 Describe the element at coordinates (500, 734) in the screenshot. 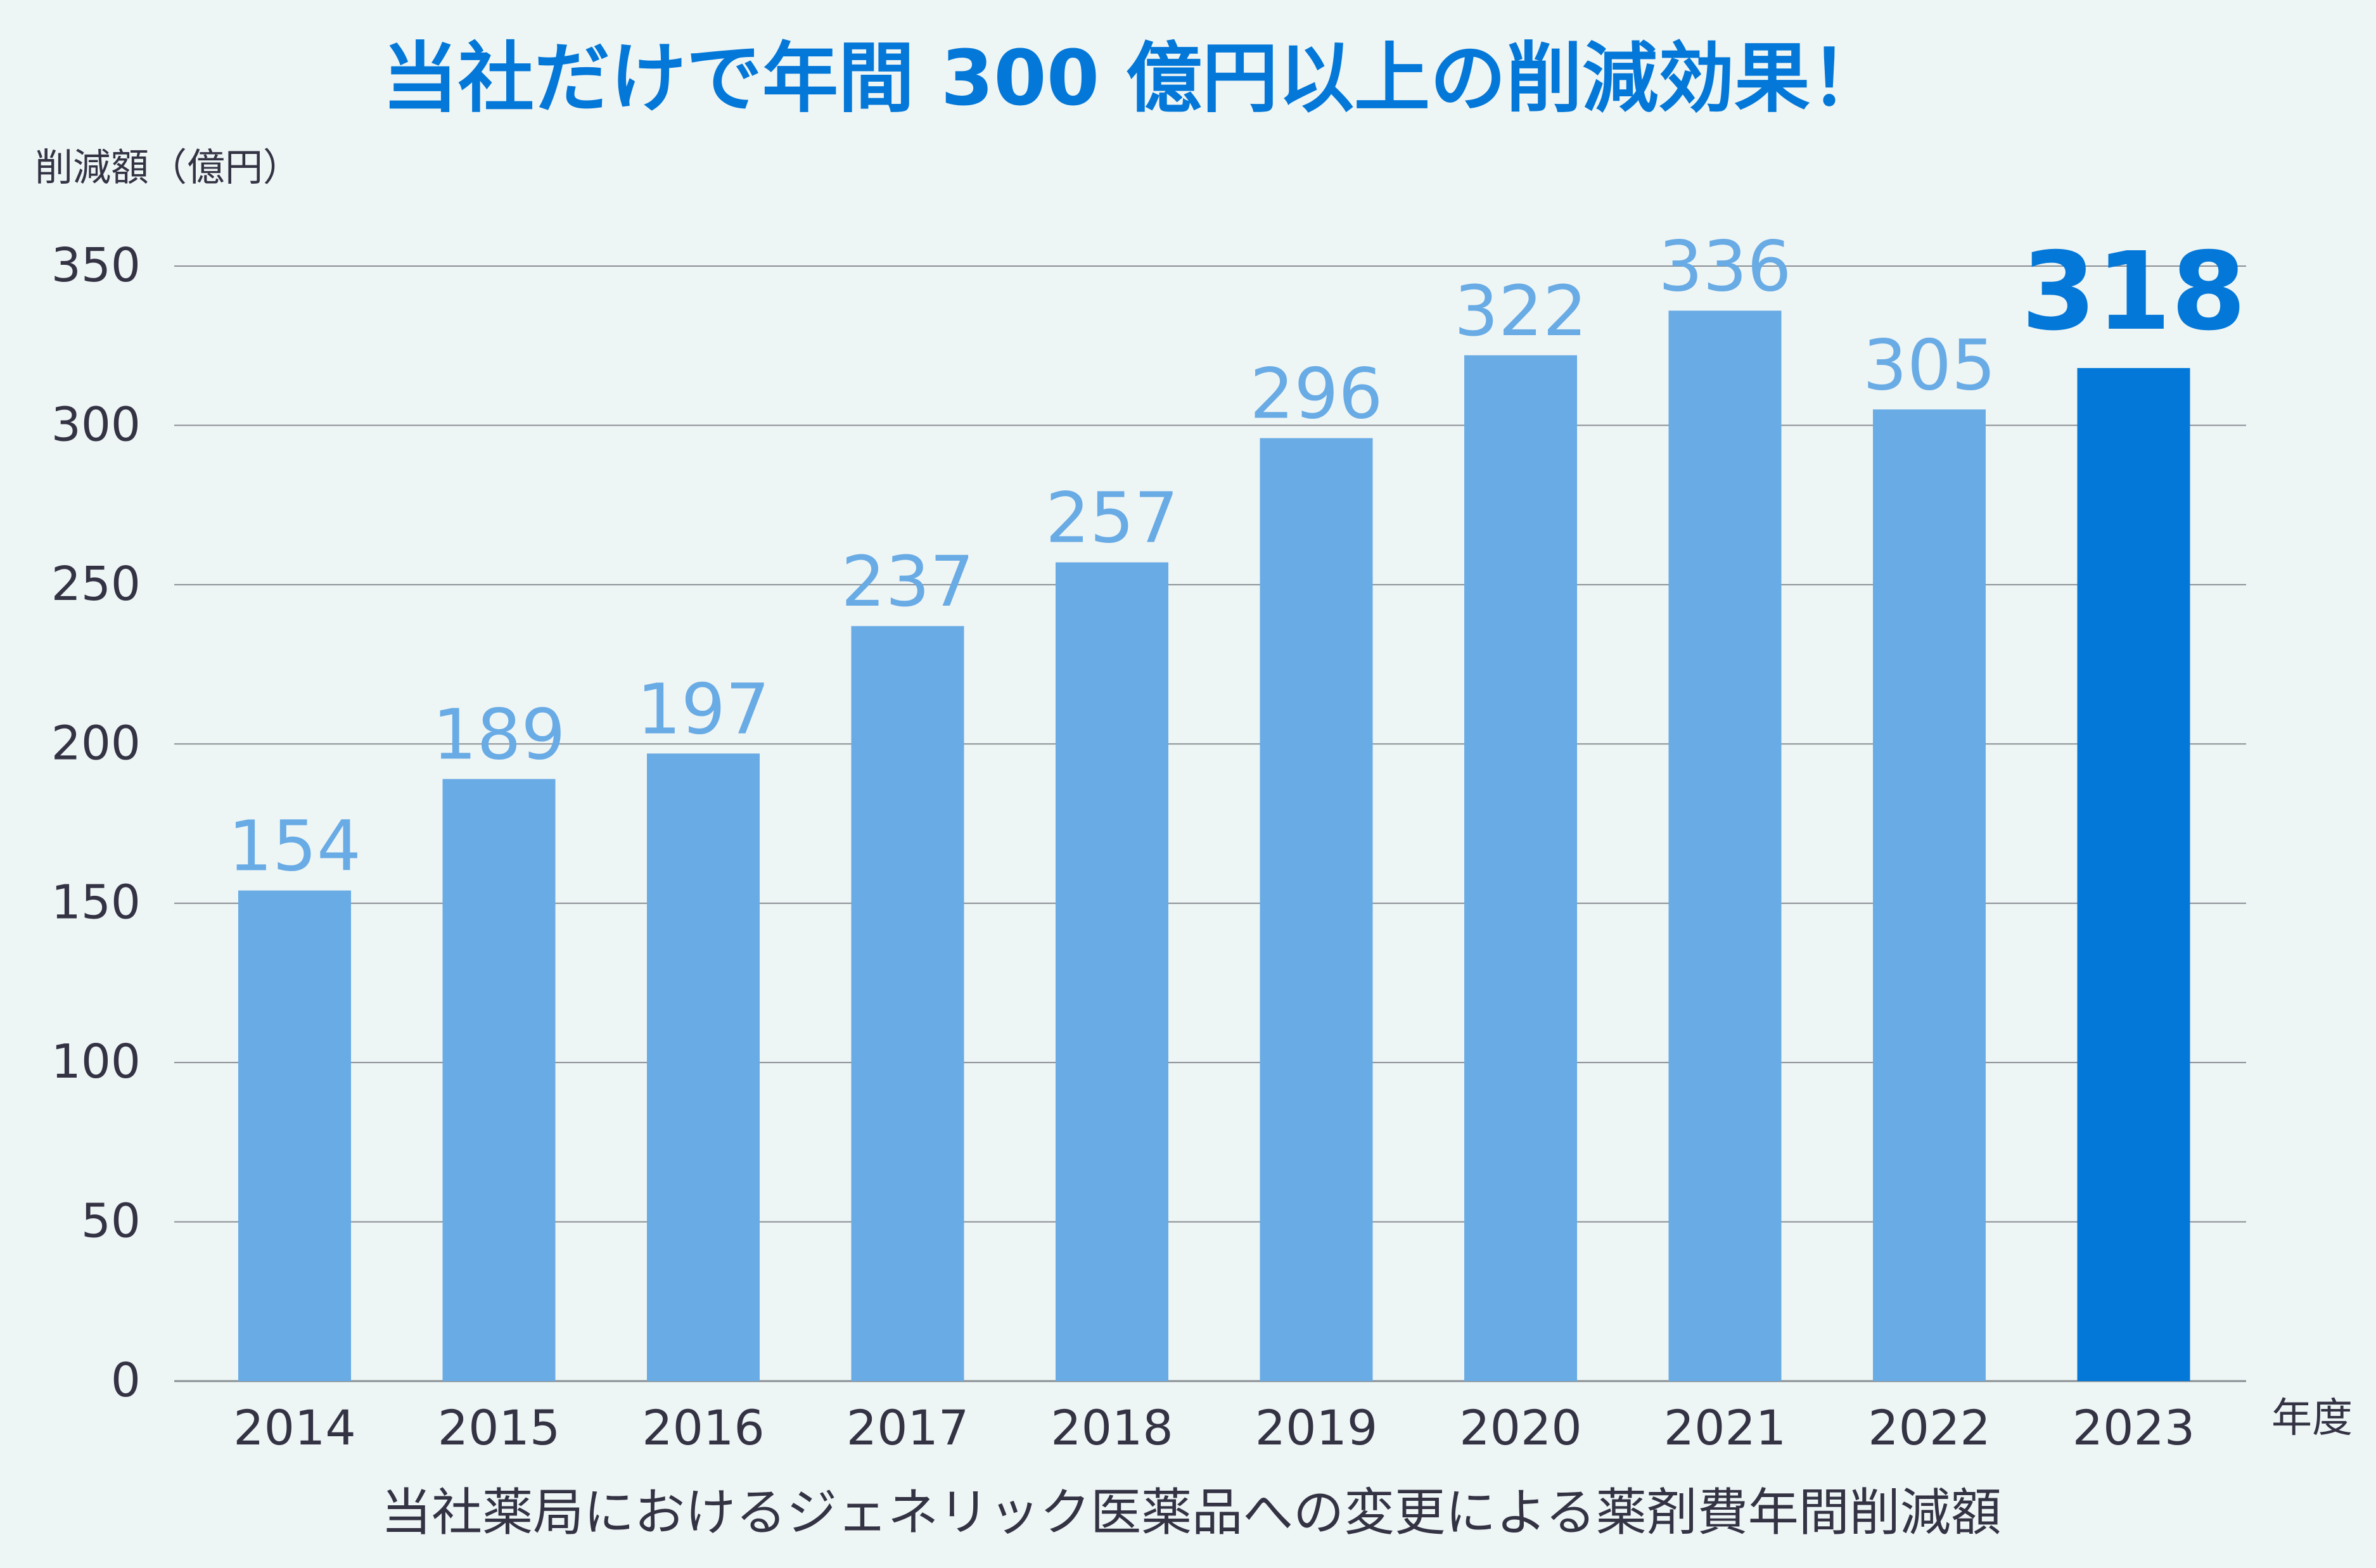

I see `value-label-2015: 189` at that location.